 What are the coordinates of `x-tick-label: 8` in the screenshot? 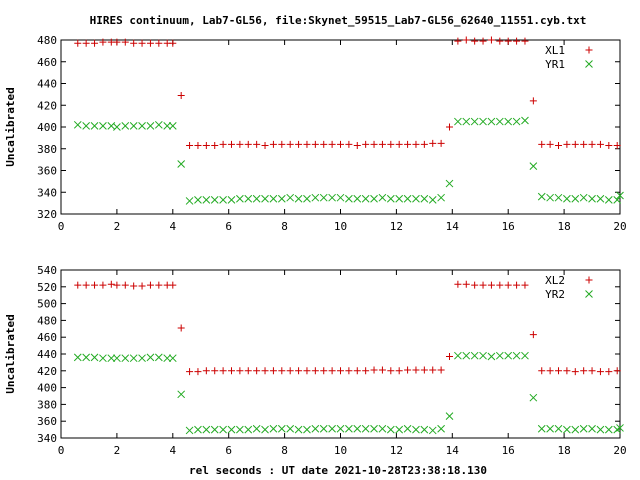 It's located at (284, 226).